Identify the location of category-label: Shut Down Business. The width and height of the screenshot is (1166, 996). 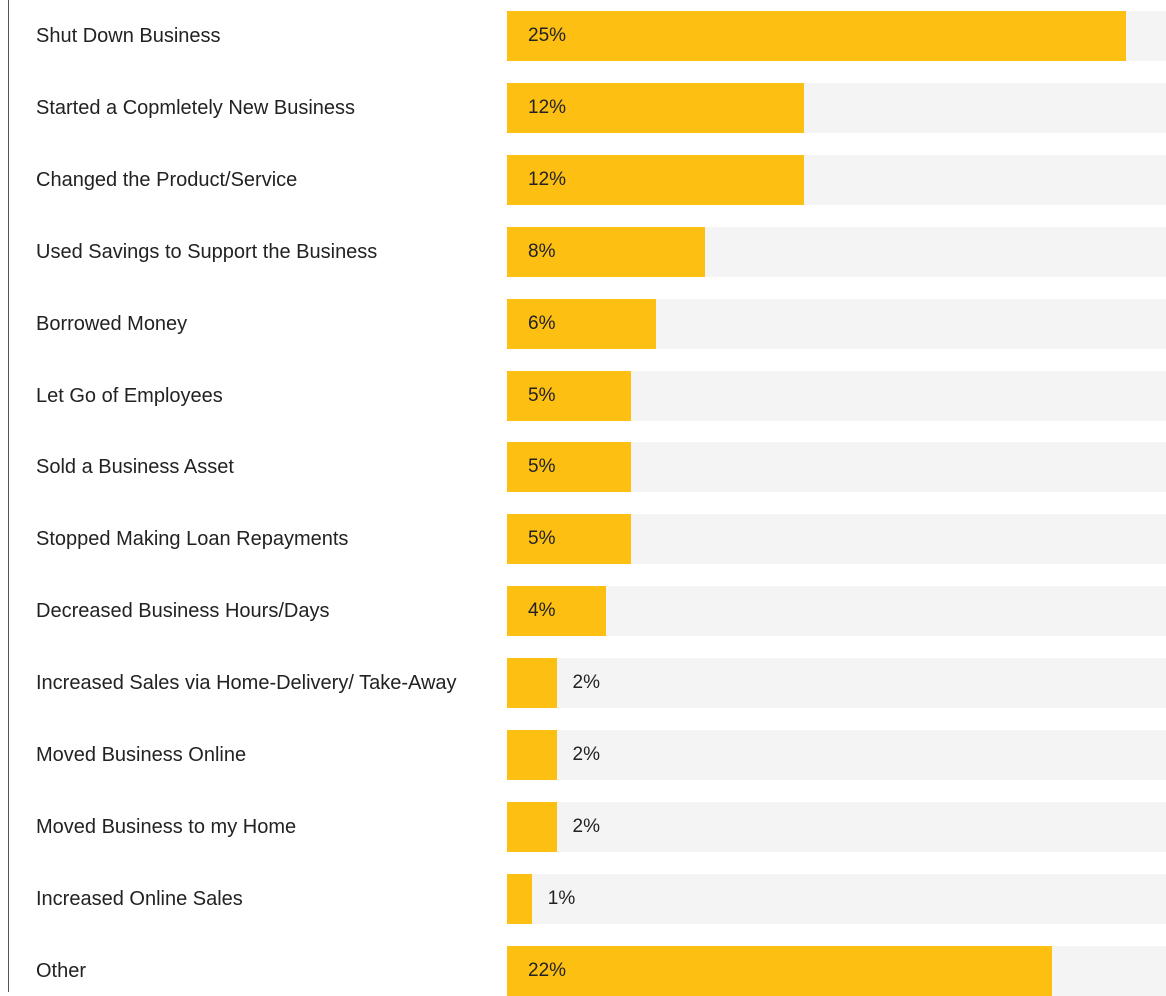
(128, 36).